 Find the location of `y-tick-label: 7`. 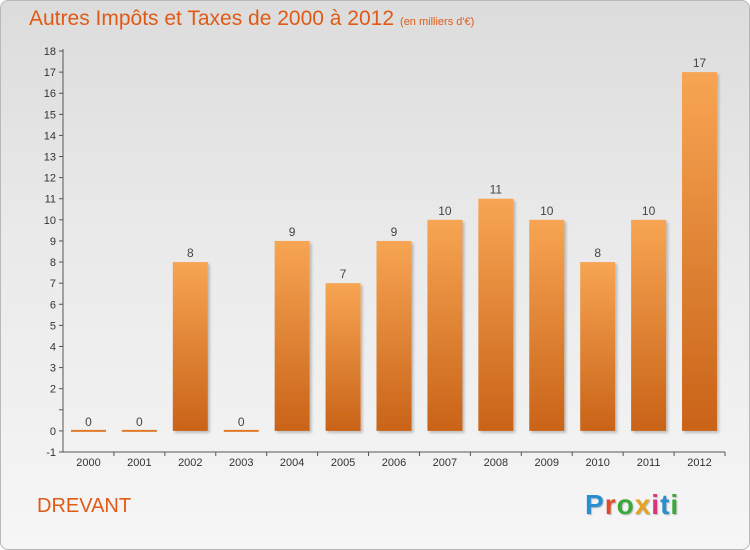

y-tick-label: 7 is located at coordinates (53, 284).